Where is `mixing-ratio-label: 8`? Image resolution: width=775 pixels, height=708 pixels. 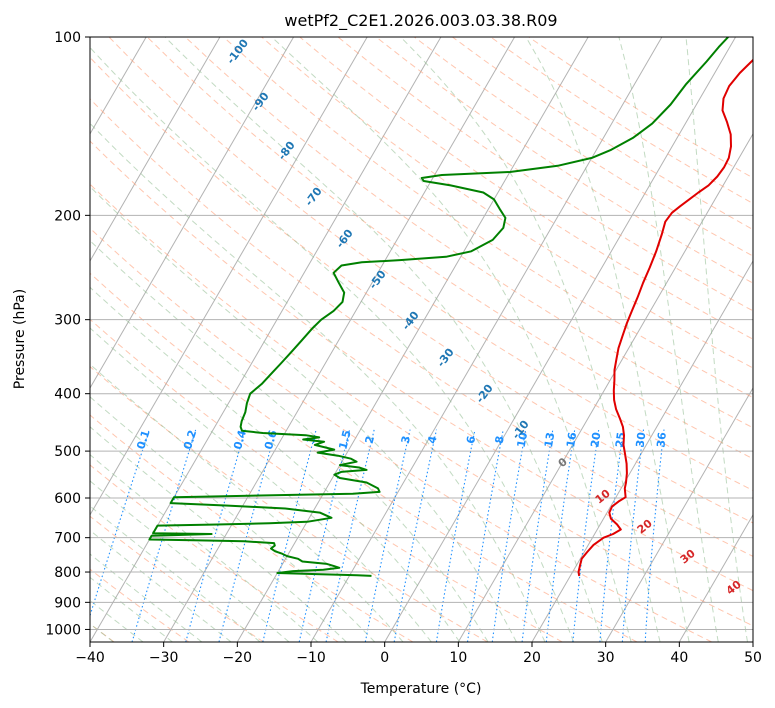 mixing-ratio-label: 8 is located at coordinates (500, 440).